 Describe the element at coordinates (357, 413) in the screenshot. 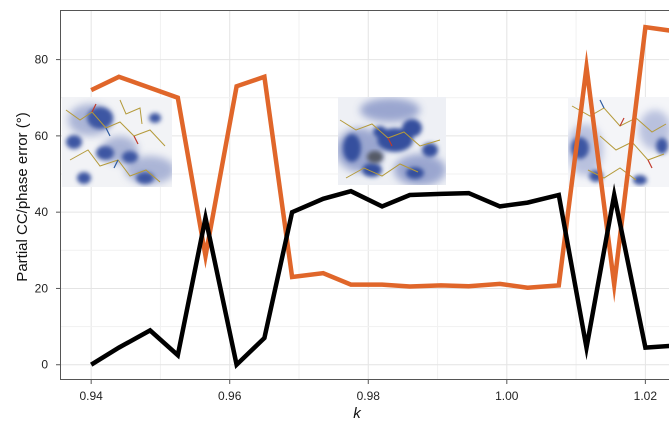

I see `x-axis-title: k` at that location.